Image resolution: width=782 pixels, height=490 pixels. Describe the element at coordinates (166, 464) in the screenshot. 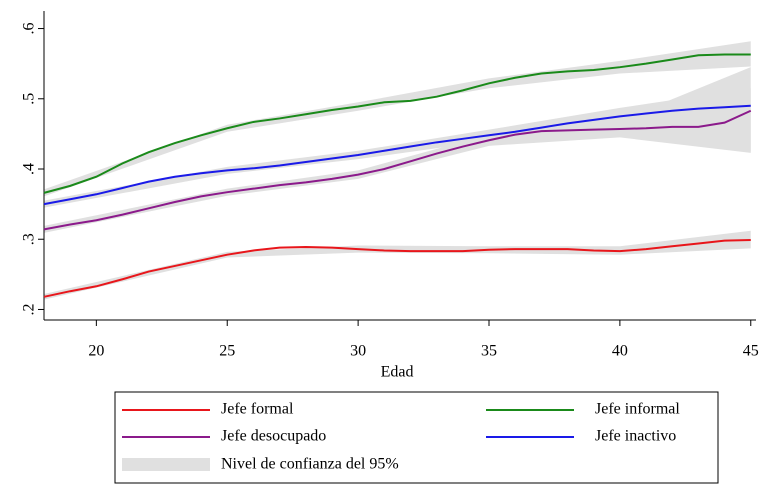

I see `legend-swatch` at that location.